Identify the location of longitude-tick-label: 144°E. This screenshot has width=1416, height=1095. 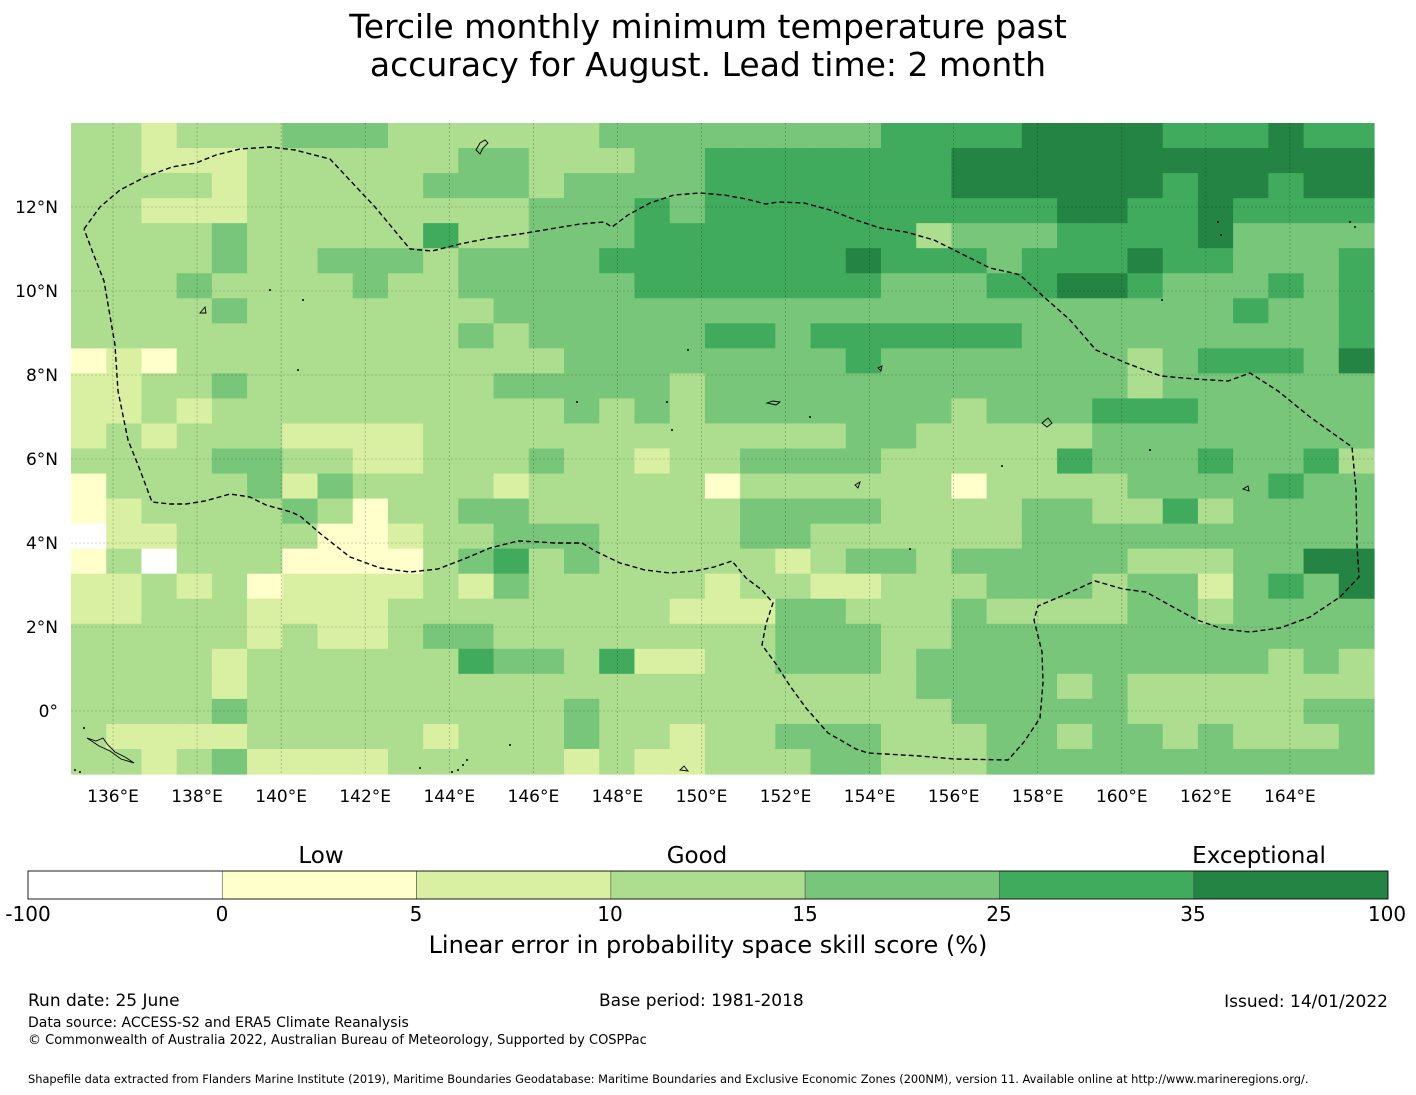
(449, 797).